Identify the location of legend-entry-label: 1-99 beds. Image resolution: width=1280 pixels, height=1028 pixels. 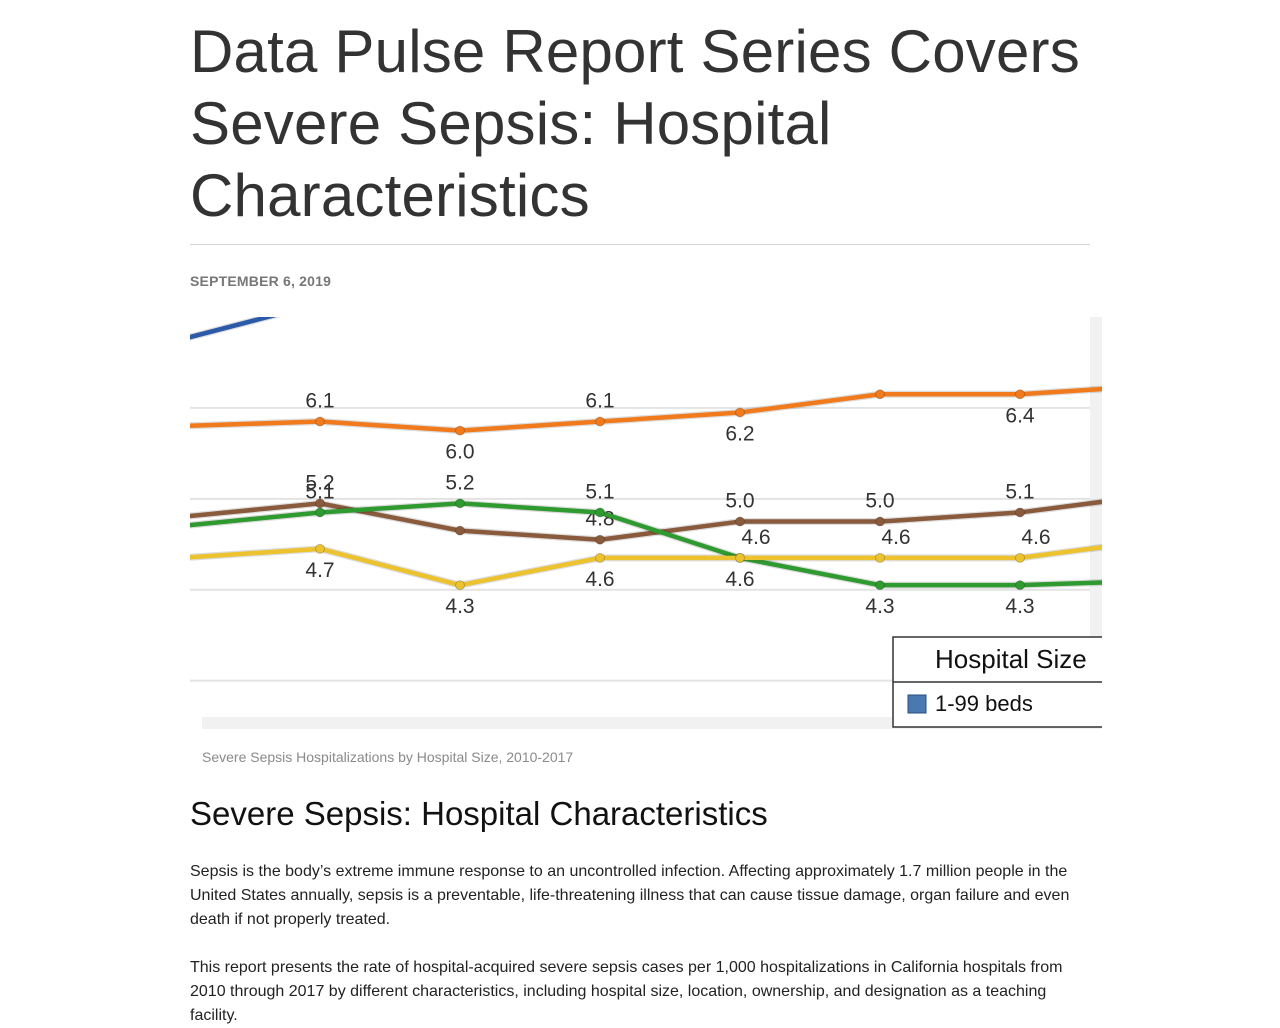
(984, 703).